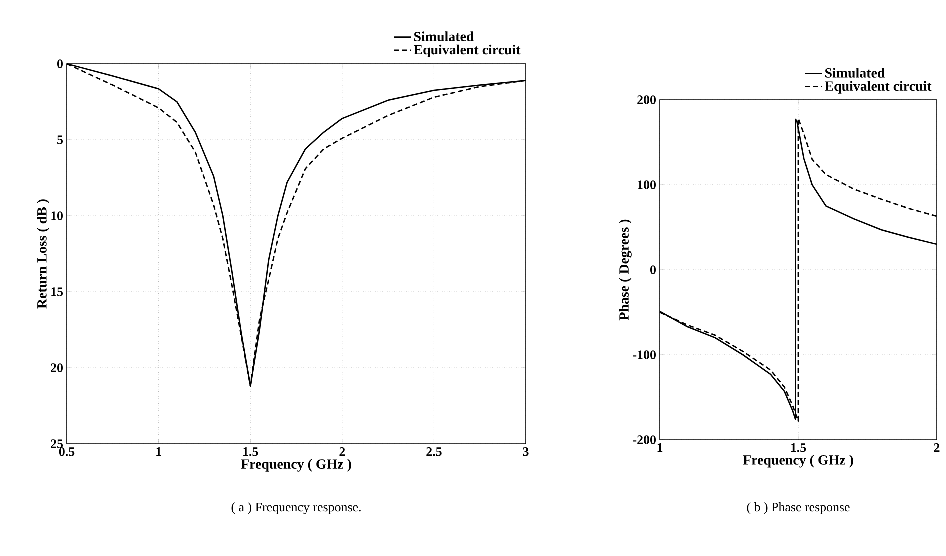 The width and height of the screenshot is (946, 556). I want to click on y-tick-label: 5, so click(61, 140).